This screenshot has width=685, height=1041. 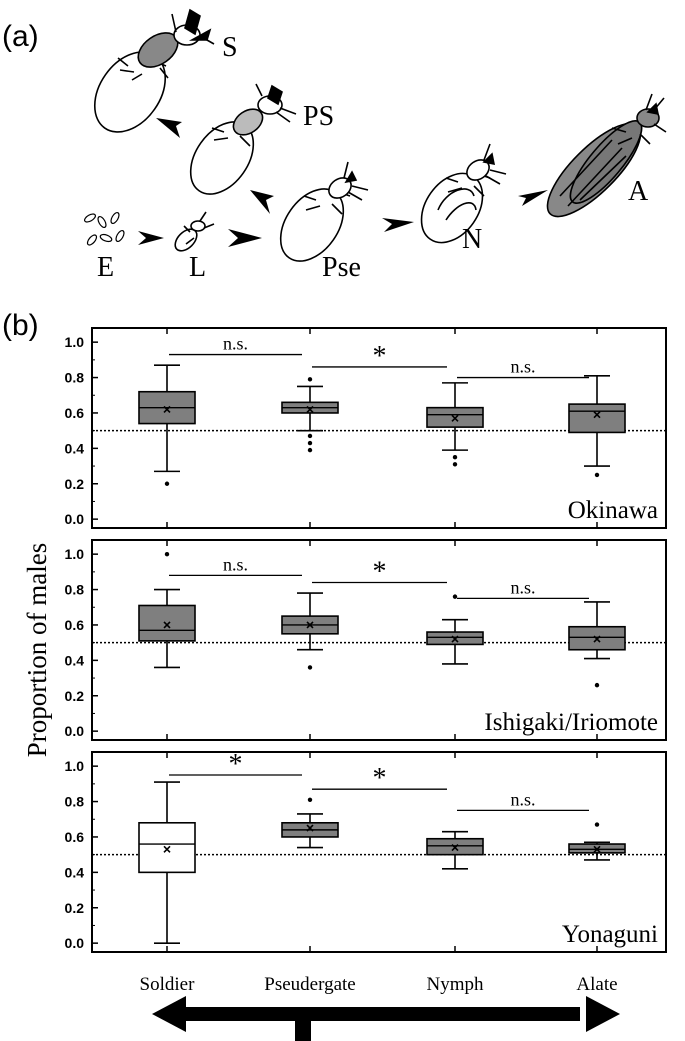 I want to click on larva-termite-illustration, so click(x=194, y=231).